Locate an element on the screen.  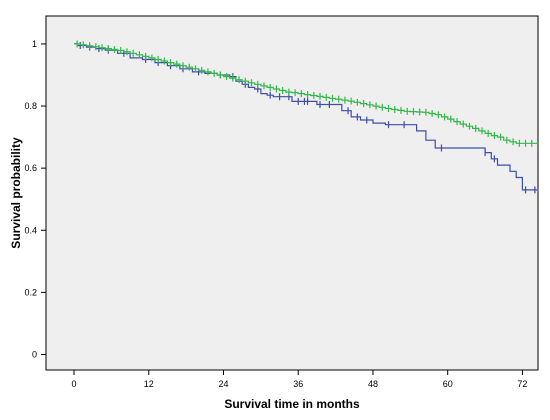
y-tick-label: 1 is located at coordinates (34, 44).